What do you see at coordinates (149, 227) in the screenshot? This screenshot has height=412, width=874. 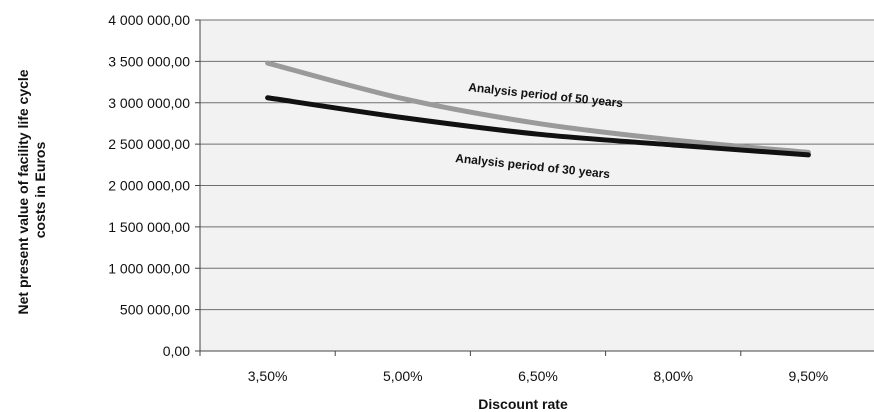 I see `y-tick-label: 1 500 000,00` at bounding box center [149, 227].